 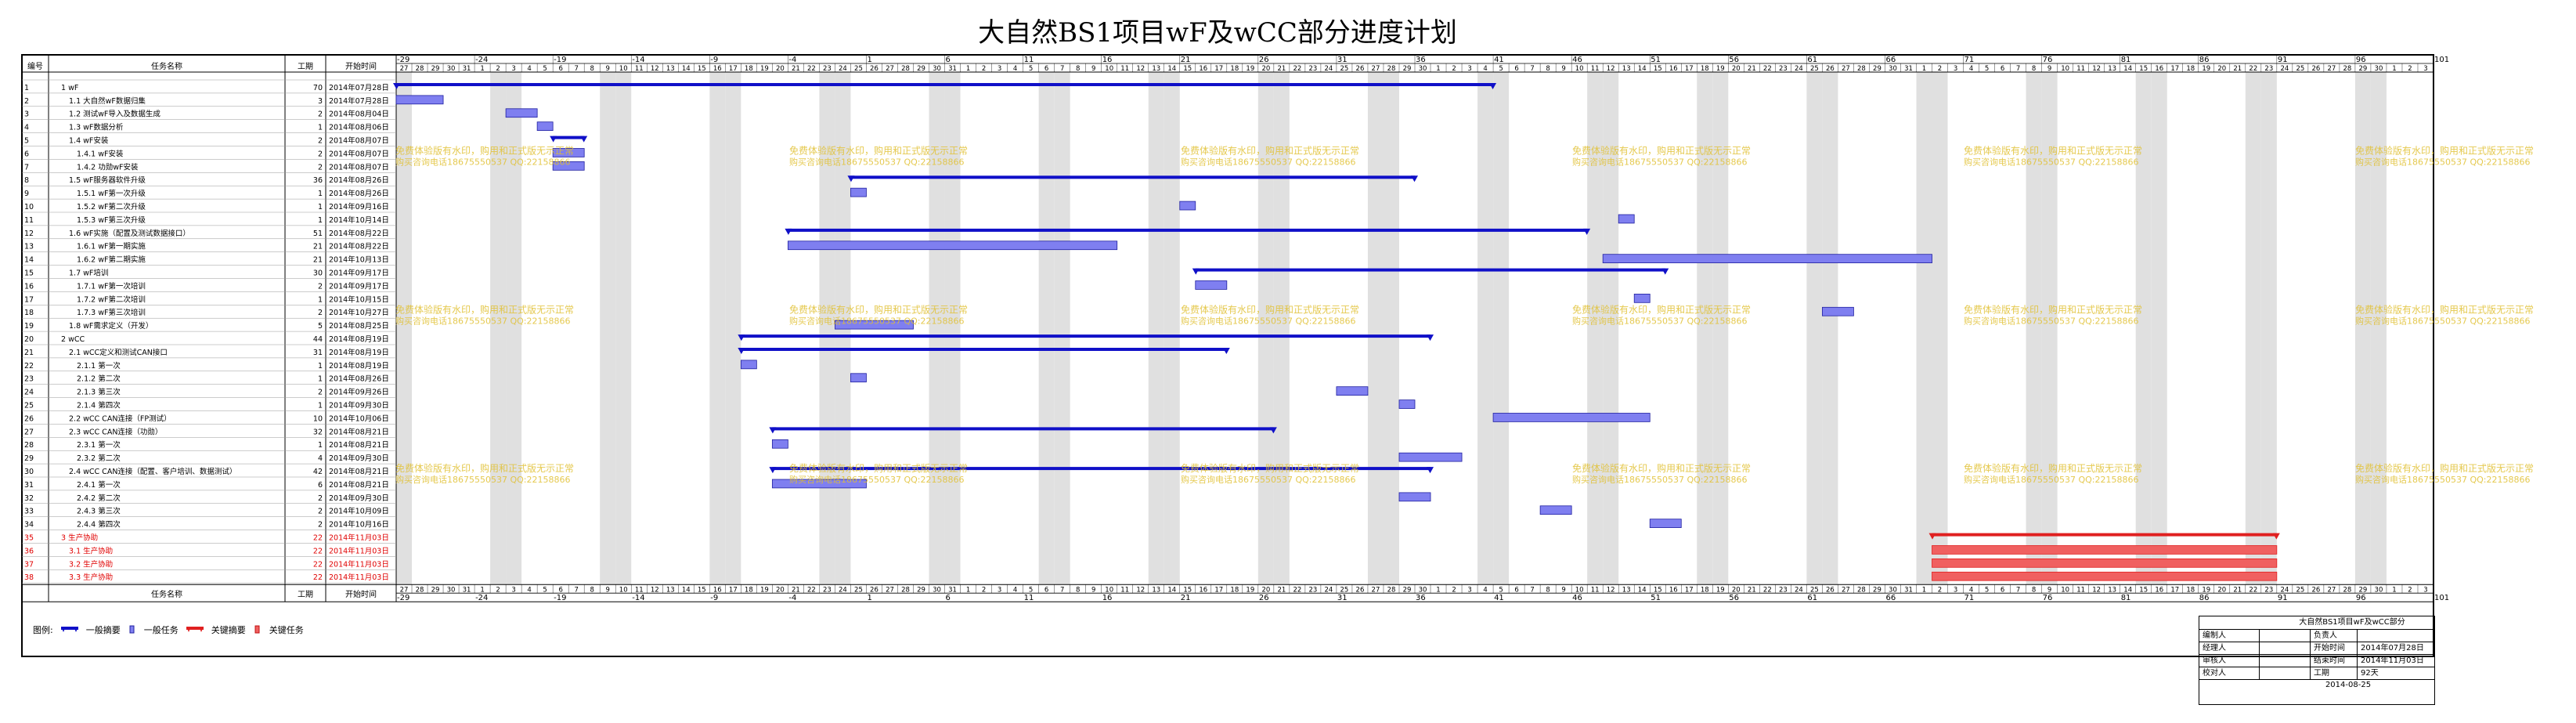 I want to click on critical-task-bar, so click(x=2105, y=550).